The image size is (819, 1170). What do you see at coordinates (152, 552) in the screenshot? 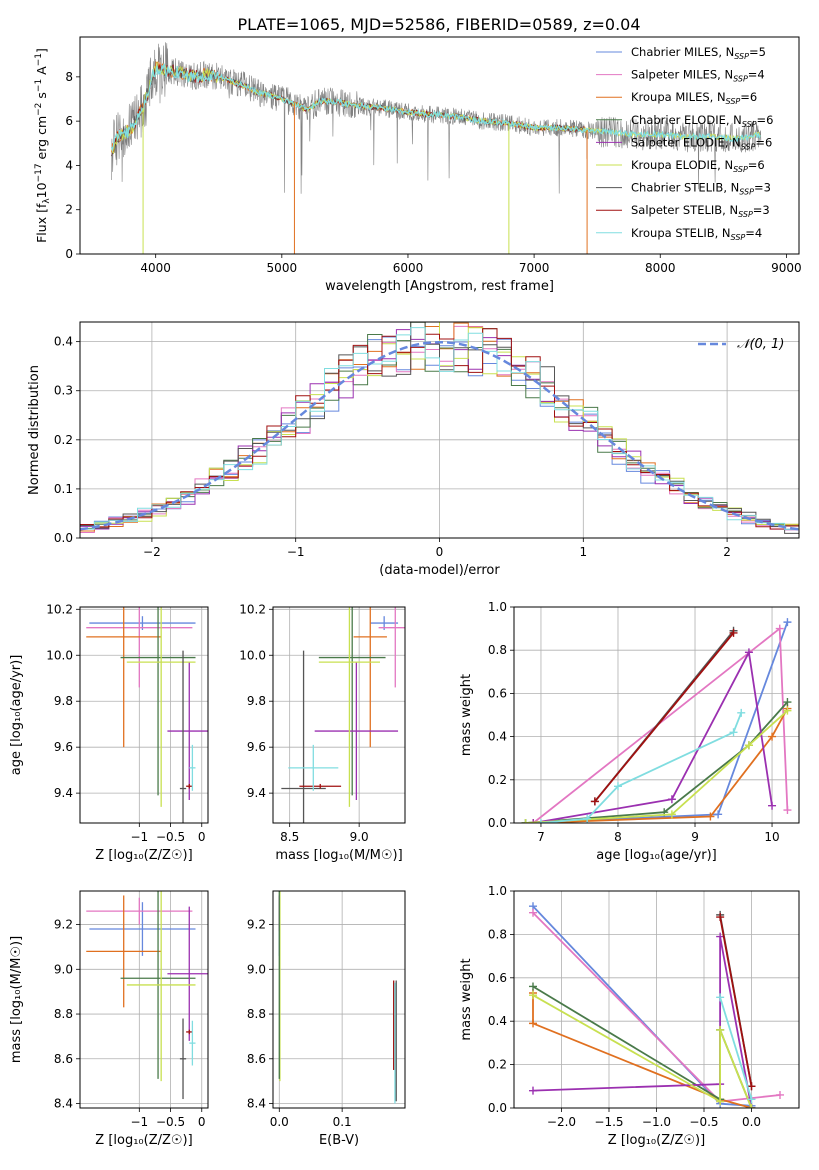
I see `x-tick-label: −2` at bounding box center [152, 552].